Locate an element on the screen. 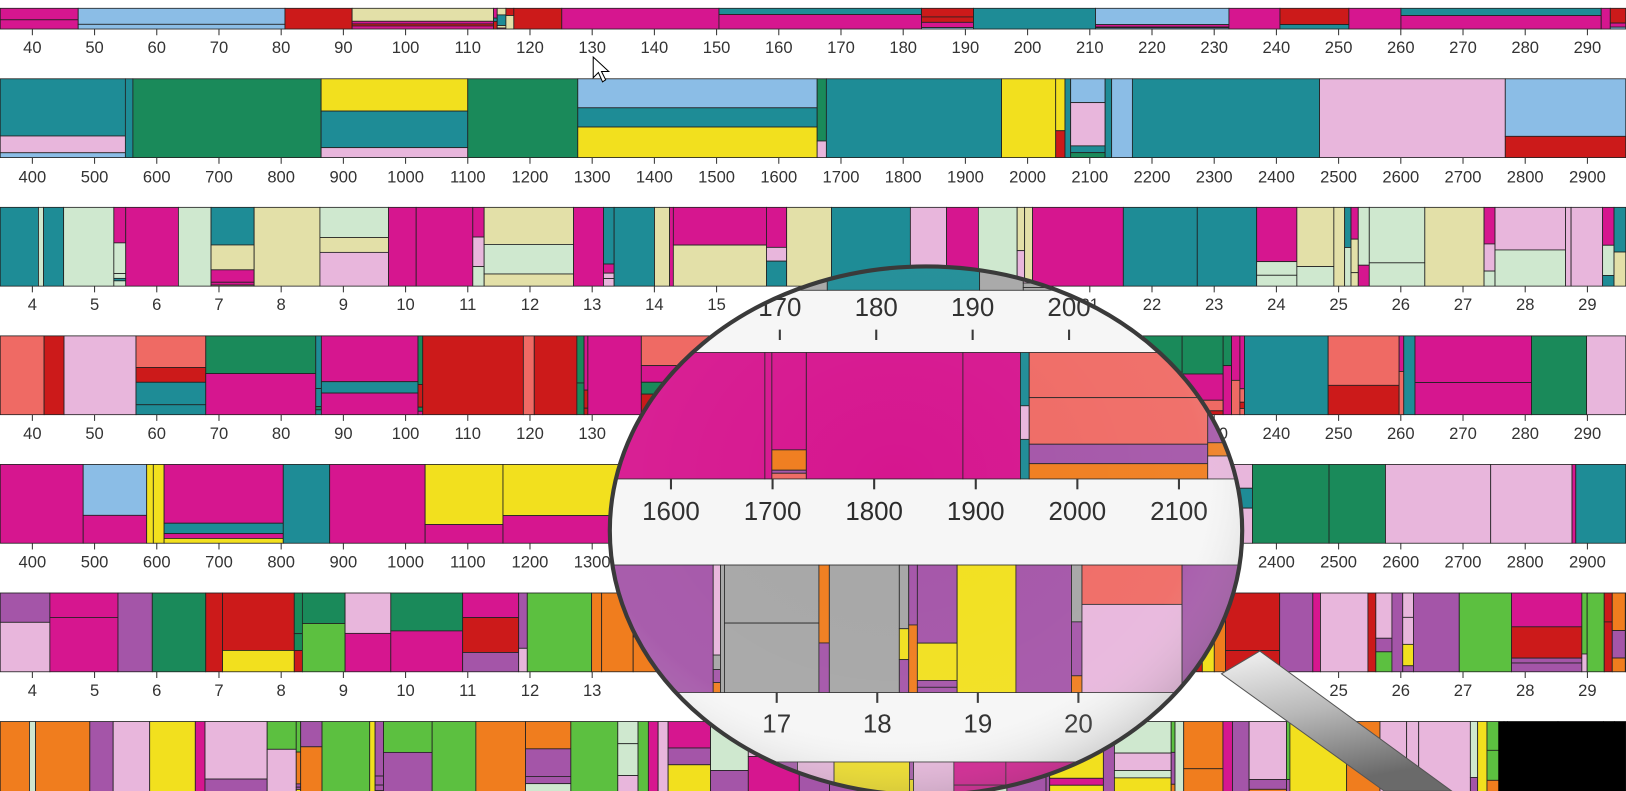 The height and width of the screenshot is (791, 1626). axis-label: 29 is located at coordinates (1587, 690).